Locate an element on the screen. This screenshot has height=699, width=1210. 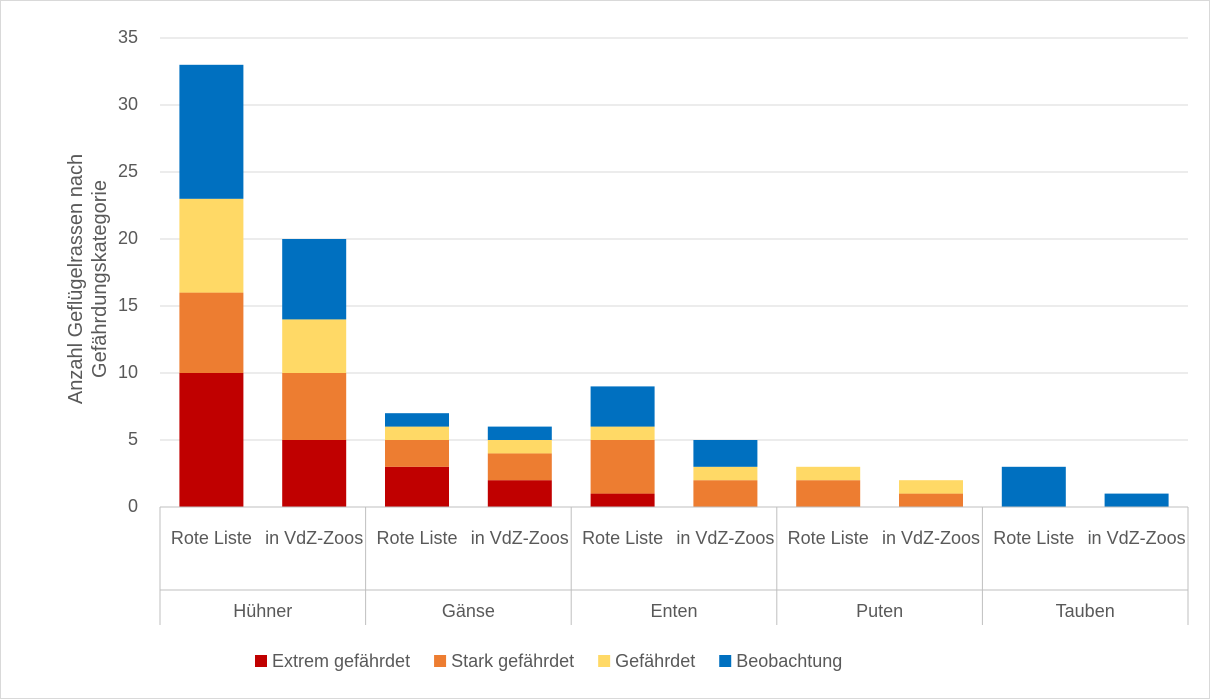
y-tick-label: 0 is located at coordinates (133, 506).